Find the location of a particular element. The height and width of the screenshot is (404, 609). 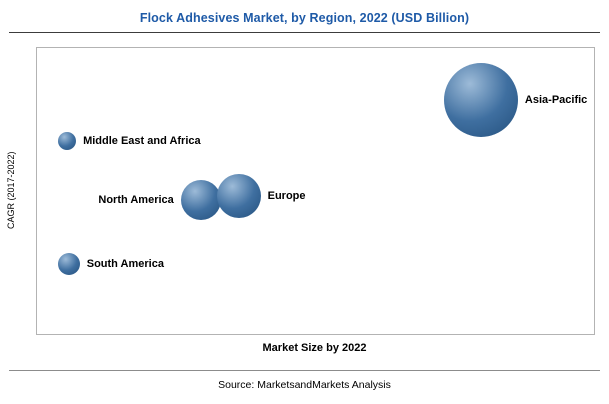

title-divider is located at coordinates (304, 32).